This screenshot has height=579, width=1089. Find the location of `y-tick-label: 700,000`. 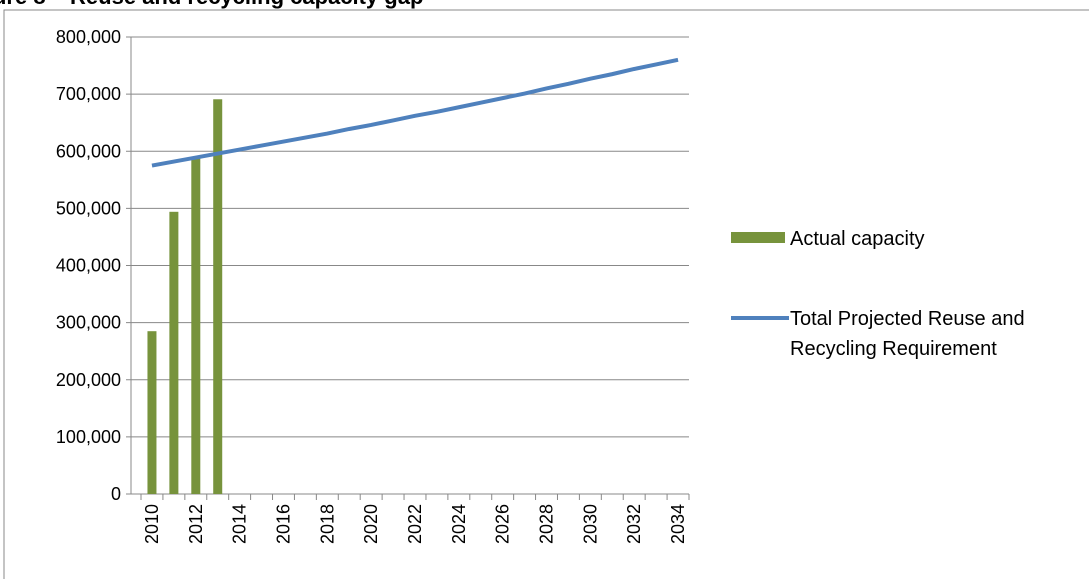

y-tick-label: 700,000 is located at coordinates (88, 94).